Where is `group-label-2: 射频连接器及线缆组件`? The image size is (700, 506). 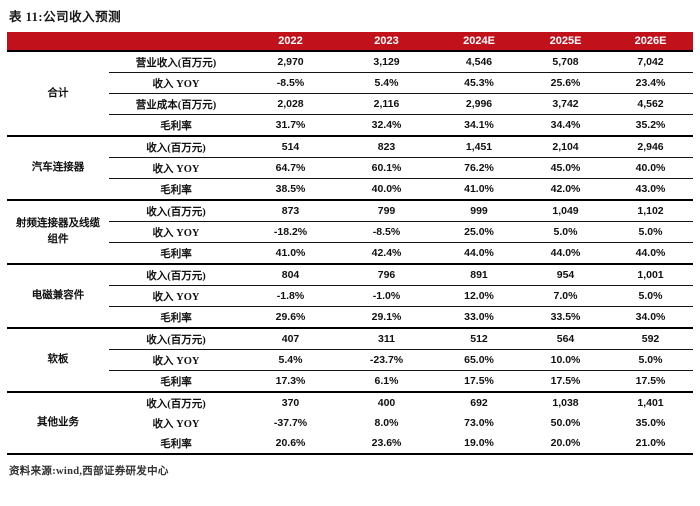
group-label-2: 射频连接器及线缆组件 is located at coordinates (58, 232).